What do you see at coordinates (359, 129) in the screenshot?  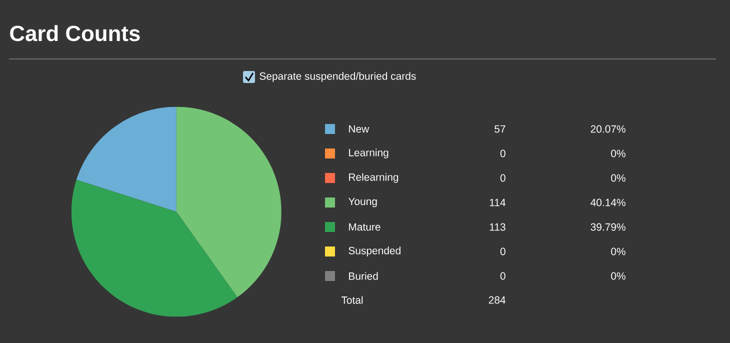 I see `legend-label: New` at bounding box center [359, 129].